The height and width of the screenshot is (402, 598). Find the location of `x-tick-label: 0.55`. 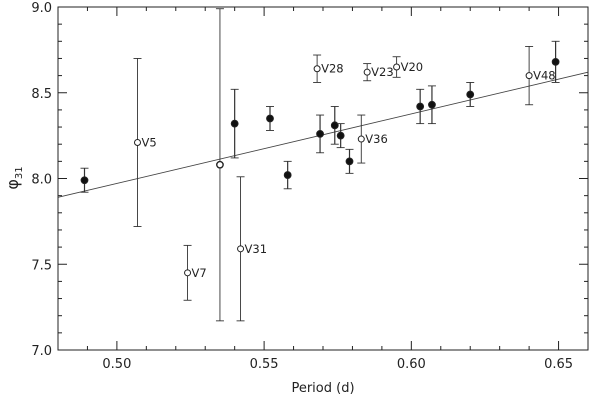

x-tick-label: 0.55 is located at coordinates (264, 364).